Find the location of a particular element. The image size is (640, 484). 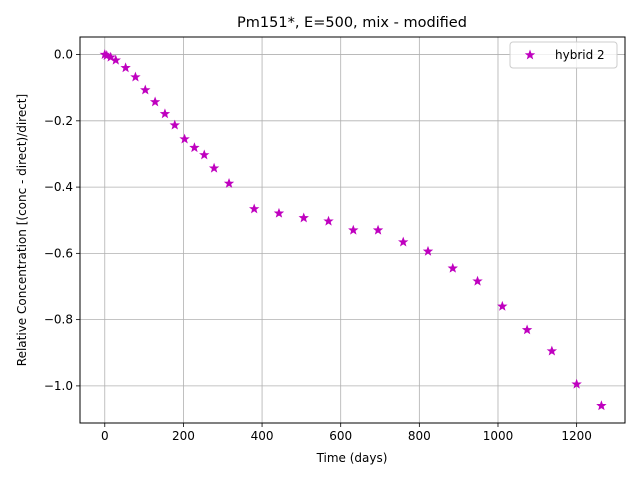

x-tick-label: 0 is located at coordinates (105, 436).